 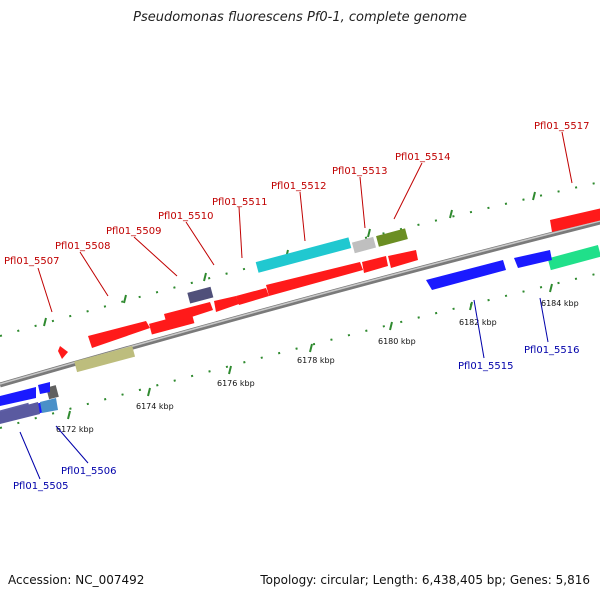 I want to click on kbp-label: 6180 kbp, so click(x=397, y=341).